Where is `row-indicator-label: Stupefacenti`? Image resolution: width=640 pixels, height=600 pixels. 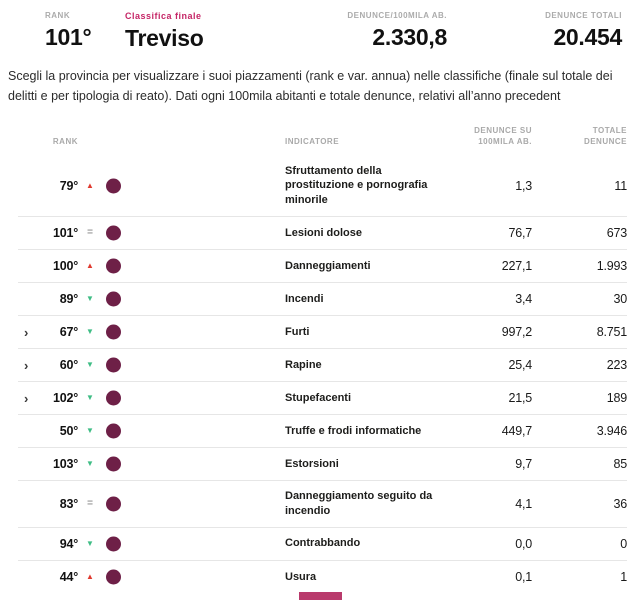
row-indicator-label: Stupefacenti is located at coordinates (318, 397).